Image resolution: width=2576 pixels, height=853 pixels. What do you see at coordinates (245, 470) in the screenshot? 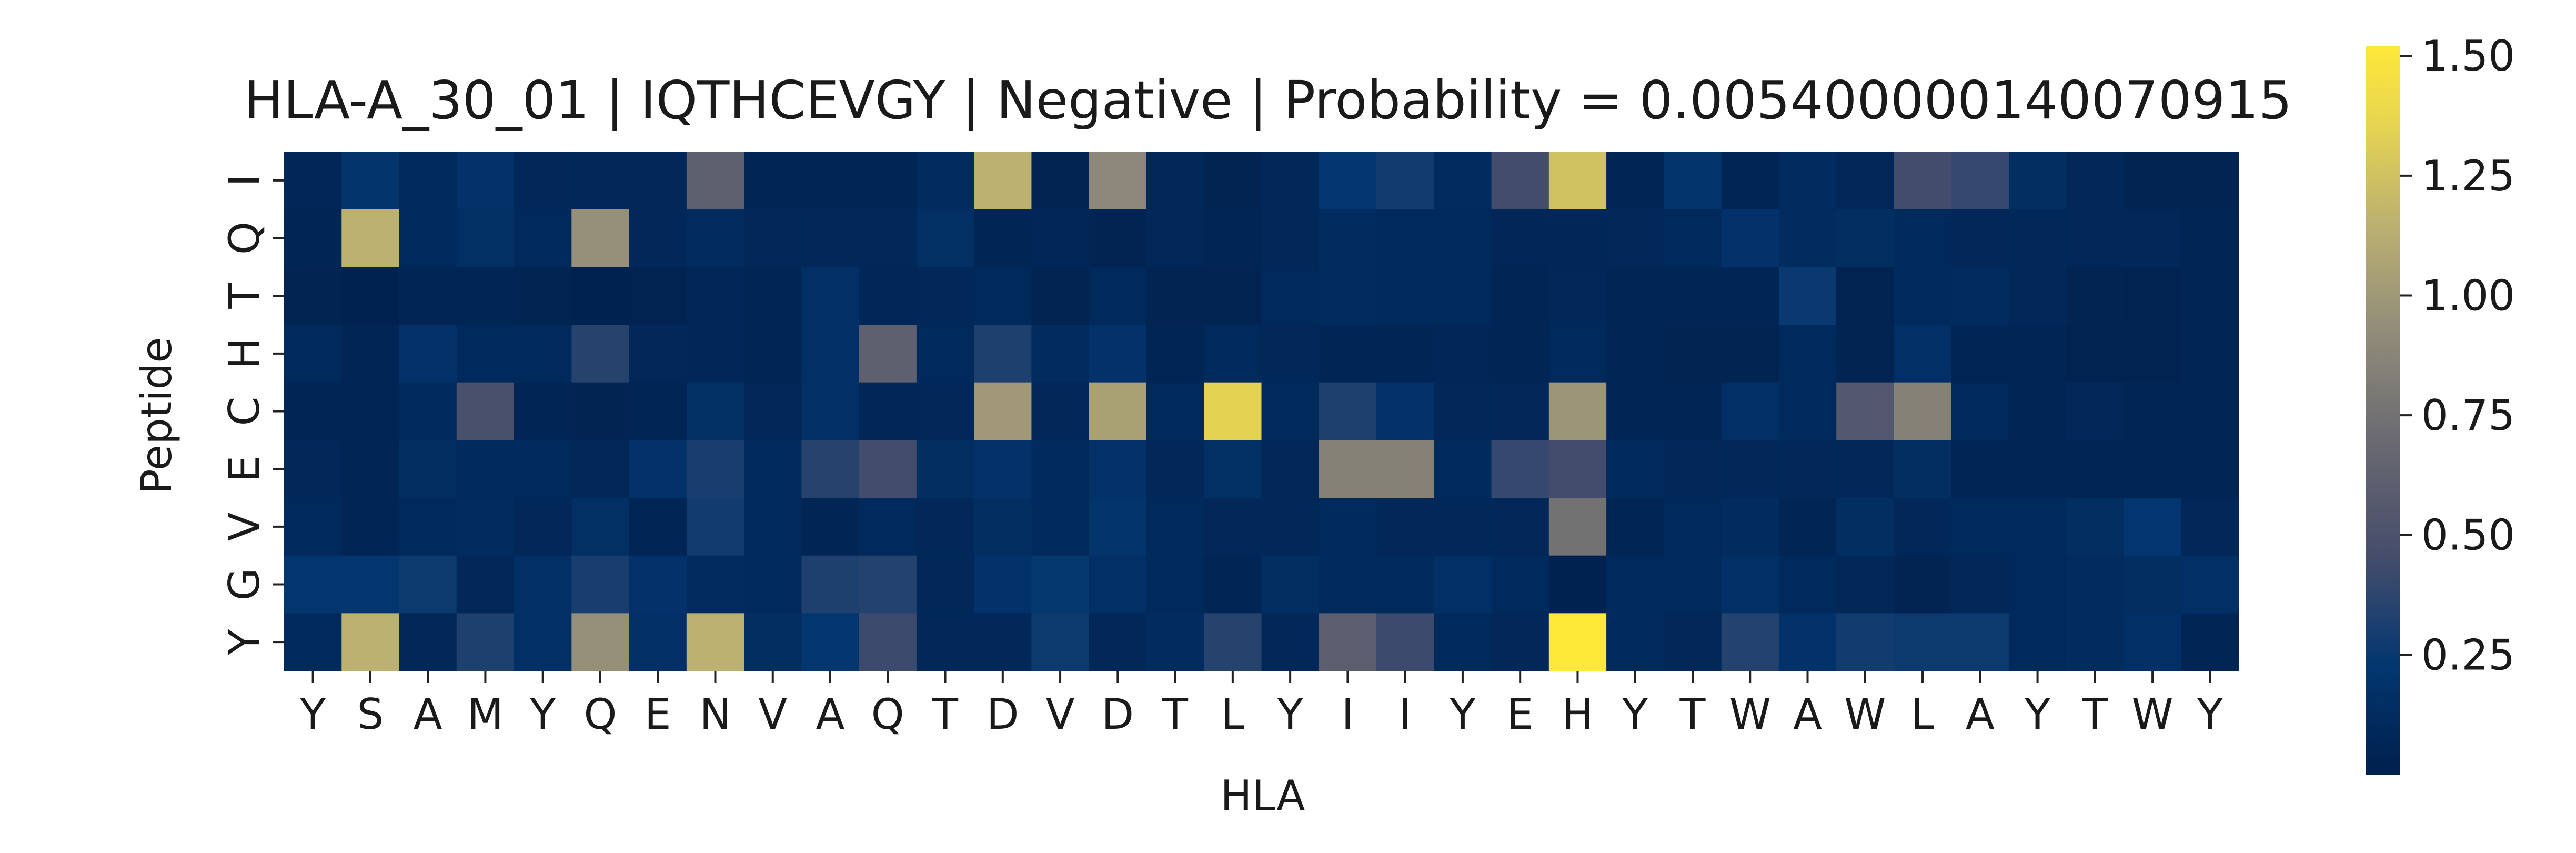
I see `y-tick-label: E` at bounding box center [245, 470].